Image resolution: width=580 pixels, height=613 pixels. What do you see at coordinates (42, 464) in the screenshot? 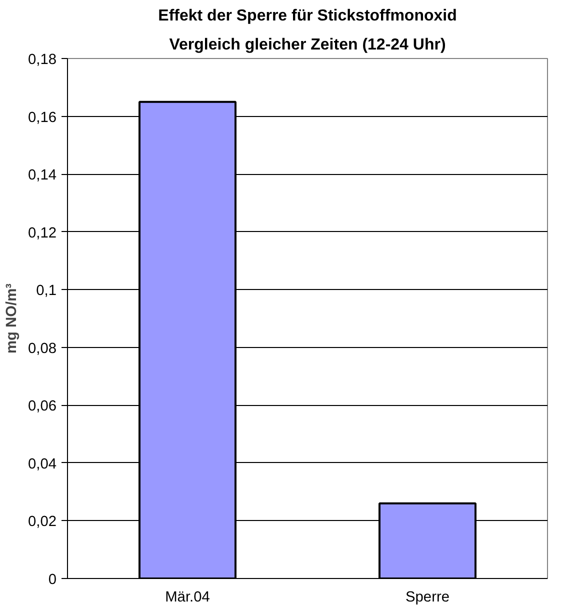
I see `y-tick-label: 0,04` at bounding box center [42, 464].